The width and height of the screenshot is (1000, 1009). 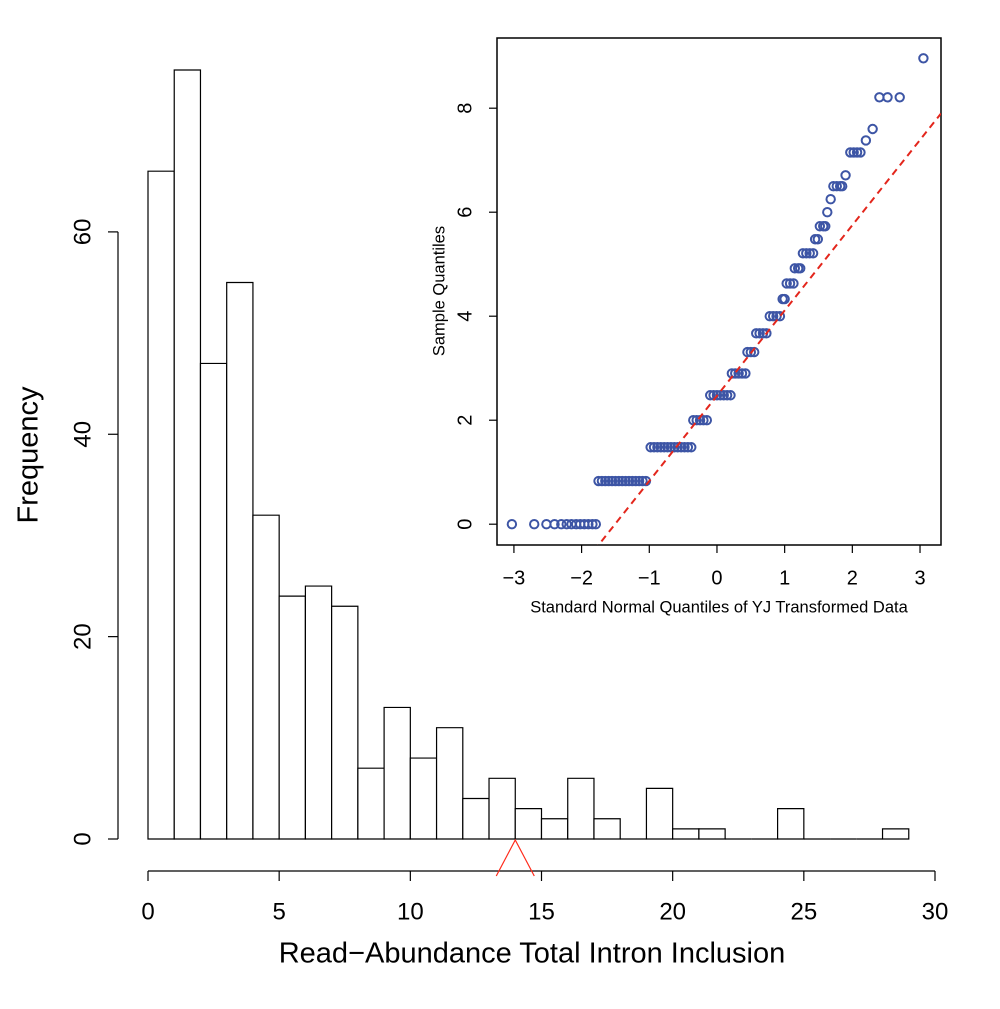 What do you see at coordinates (82, 434) in the screenshot?
I see `y-tick-label: 40` at bounding box center [82, 434].